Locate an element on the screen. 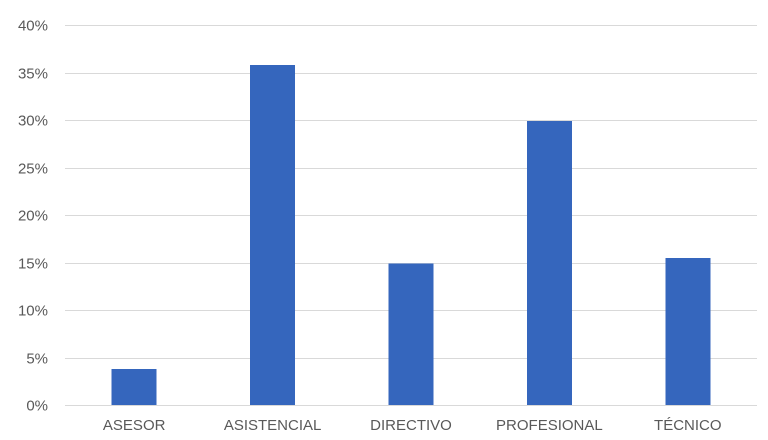 This screenshot has width=768, height=440. y-tick-label: 5% is located at coordinates (37, 359).